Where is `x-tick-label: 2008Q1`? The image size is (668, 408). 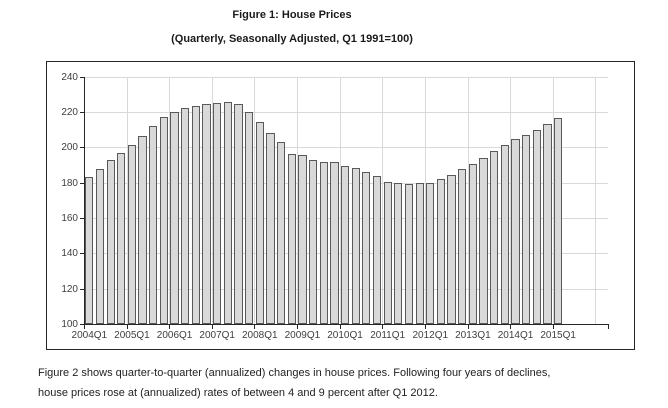 x-tick-label: 2008Q1 is located at coordinates (260, 335).